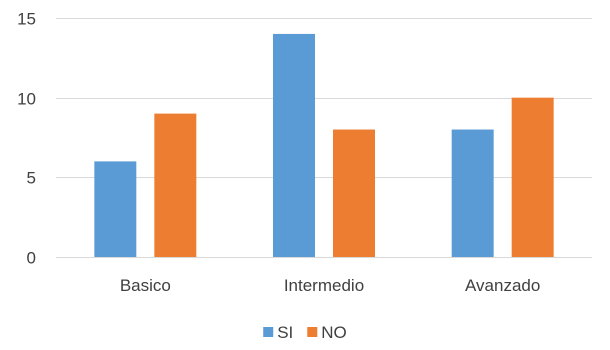 The width and height of the screenshot is (610, 350). What do you see at coordinates (26, 139) in the screenshot?
I see `y-axis-tick-labels: 0 5 10 15` at bounding box center [26, 139].